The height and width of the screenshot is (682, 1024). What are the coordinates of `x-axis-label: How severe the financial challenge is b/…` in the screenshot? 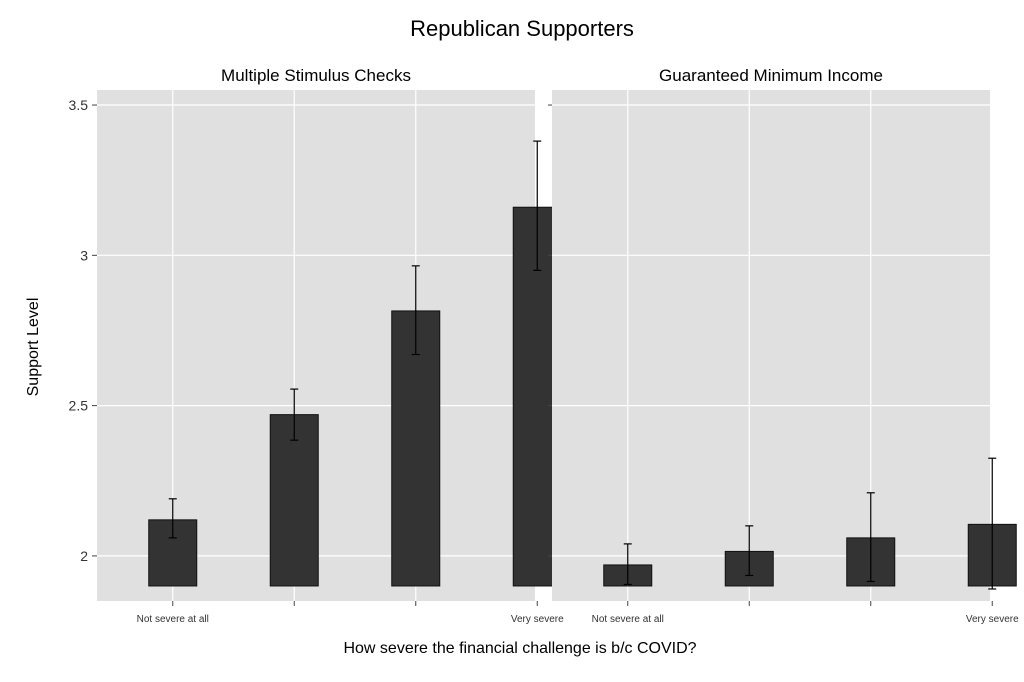 It's located at (519, 648).